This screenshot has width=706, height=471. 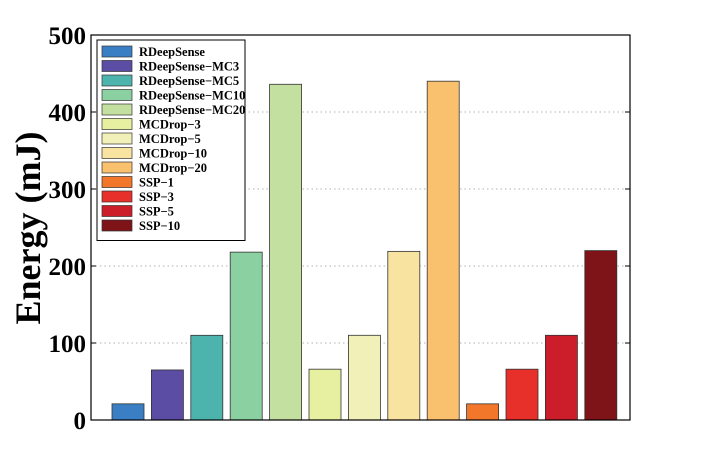 What do you see at coordinates (68, 229) in the screenshot?
I see `y-tick-labels: 0 100 200 300 400 500` at bounding box center [68, 229].